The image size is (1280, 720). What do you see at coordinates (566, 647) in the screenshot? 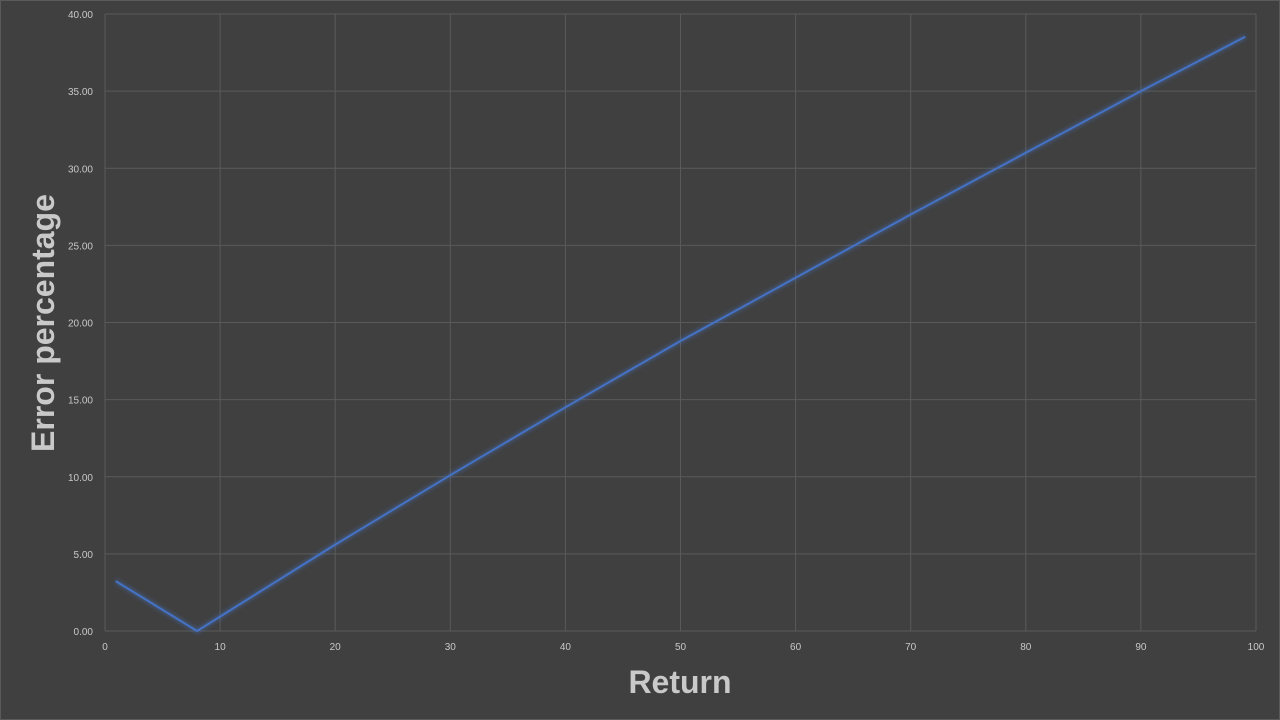
I see `x-tick-label: 40` at bounding box center [566, 647].